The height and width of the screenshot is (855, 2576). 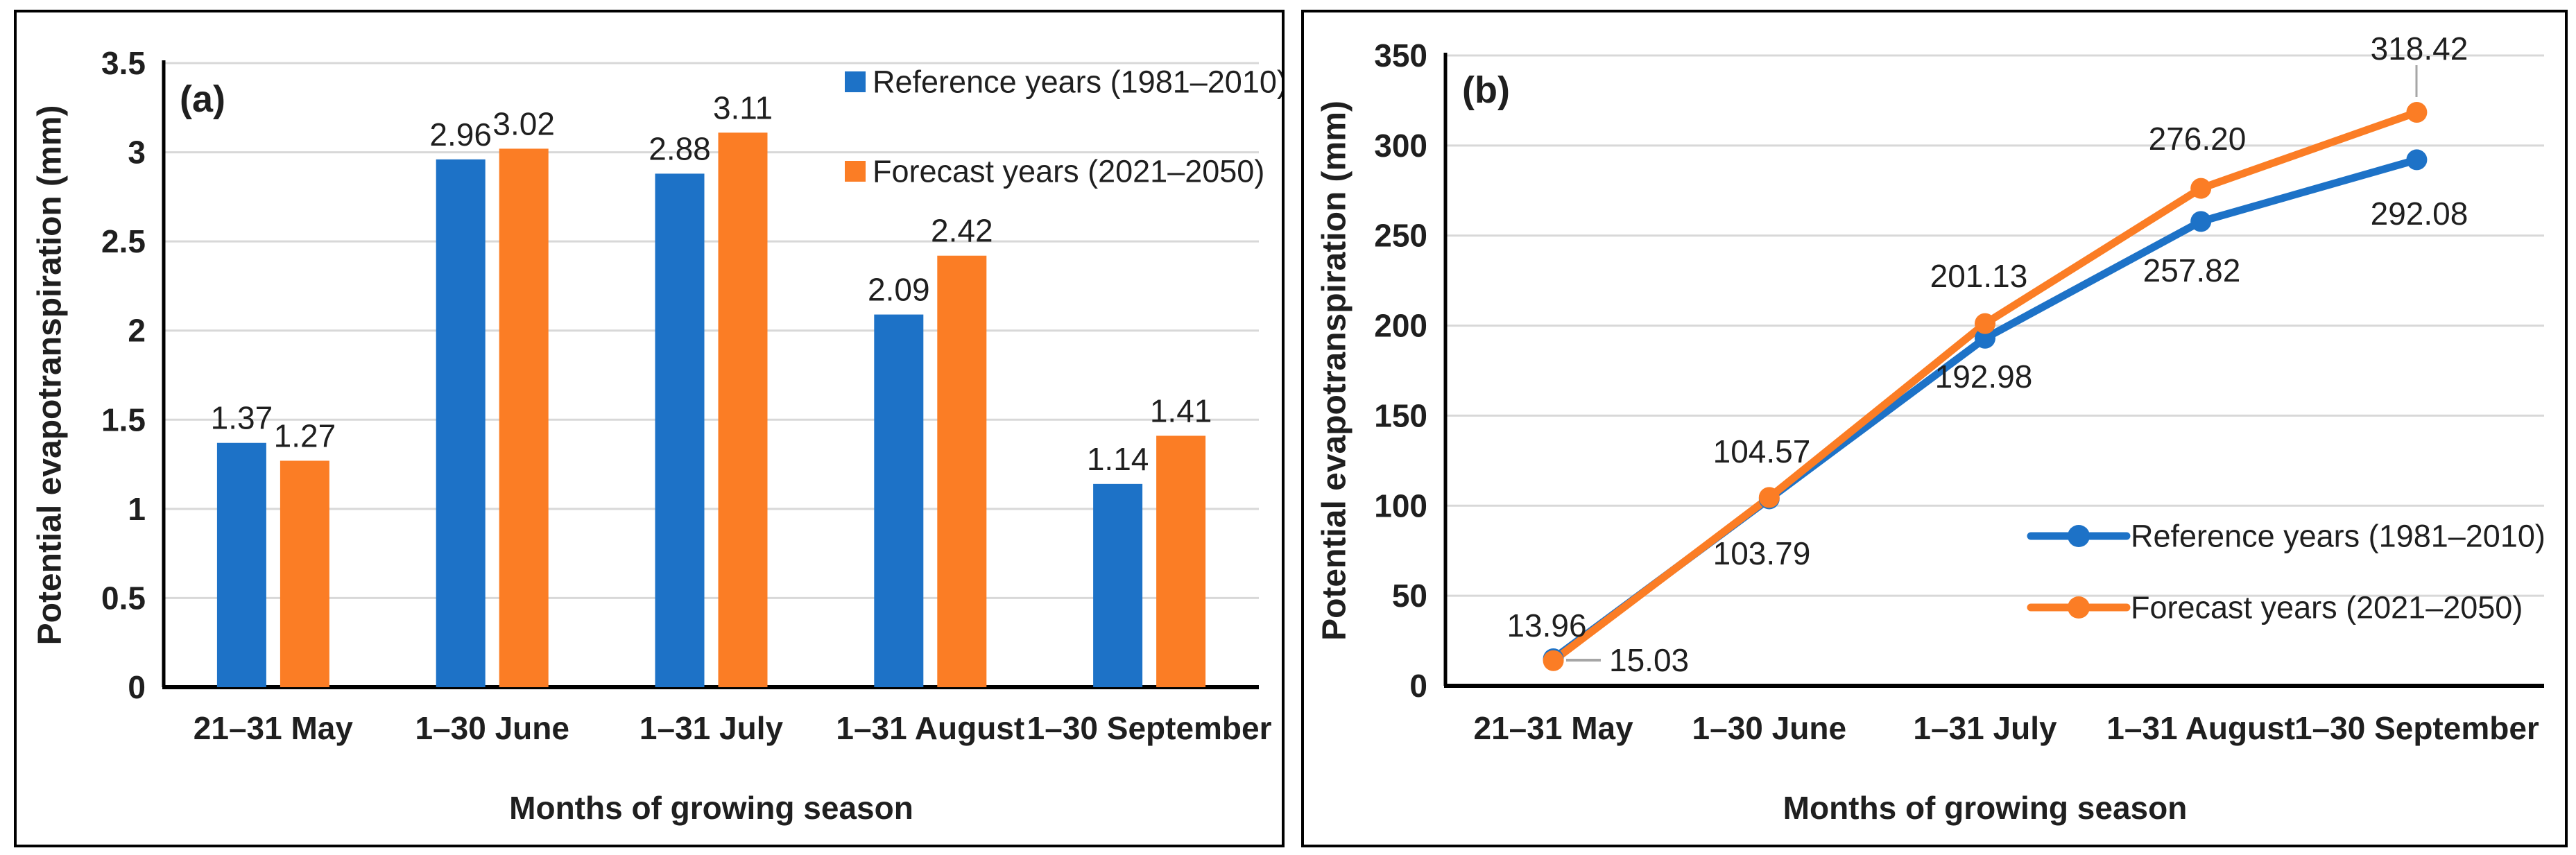 I want to click on data-label: 201.13, so click(x=1979, y=276).